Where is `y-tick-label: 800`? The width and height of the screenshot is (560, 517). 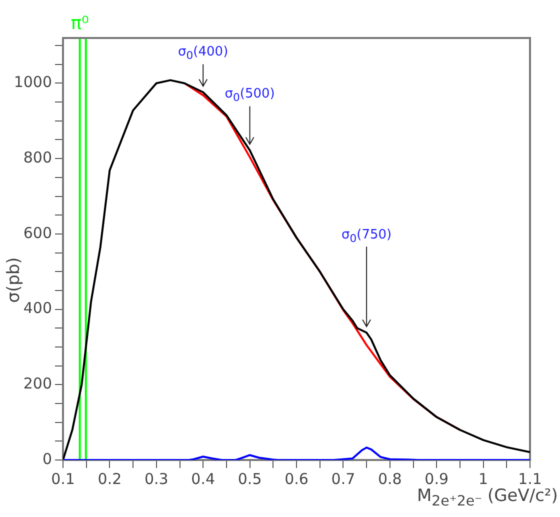 y-tick-label: 800 is located at coordinates (37, 157).